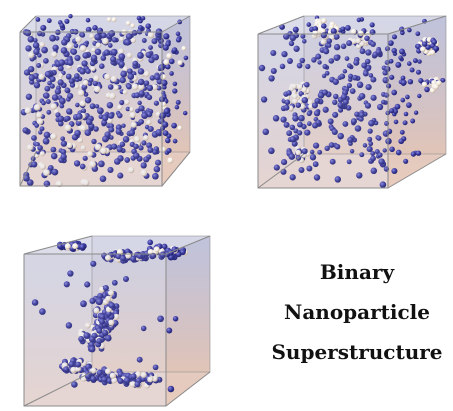  I want to click on caption-line-3: Superstructure, so click(357, 352).